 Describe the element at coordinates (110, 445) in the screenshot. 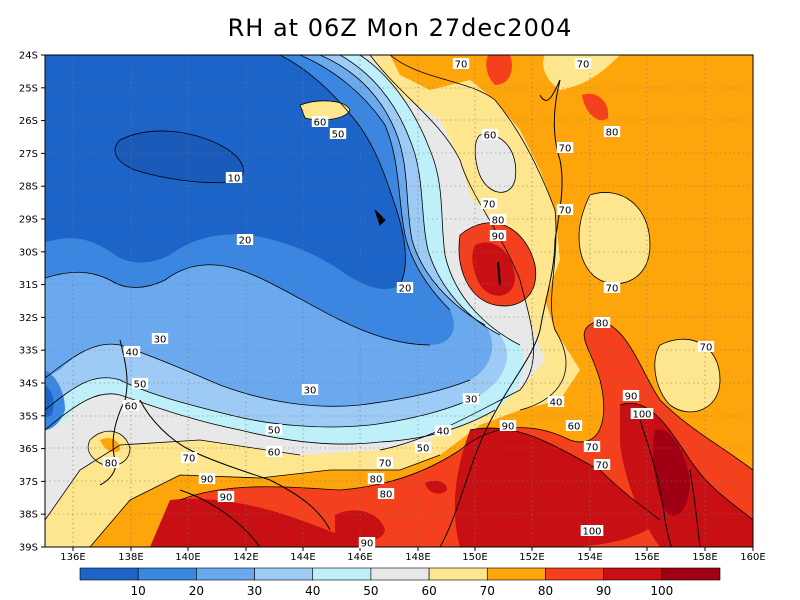

I see `rh-field-80-west` at that location.